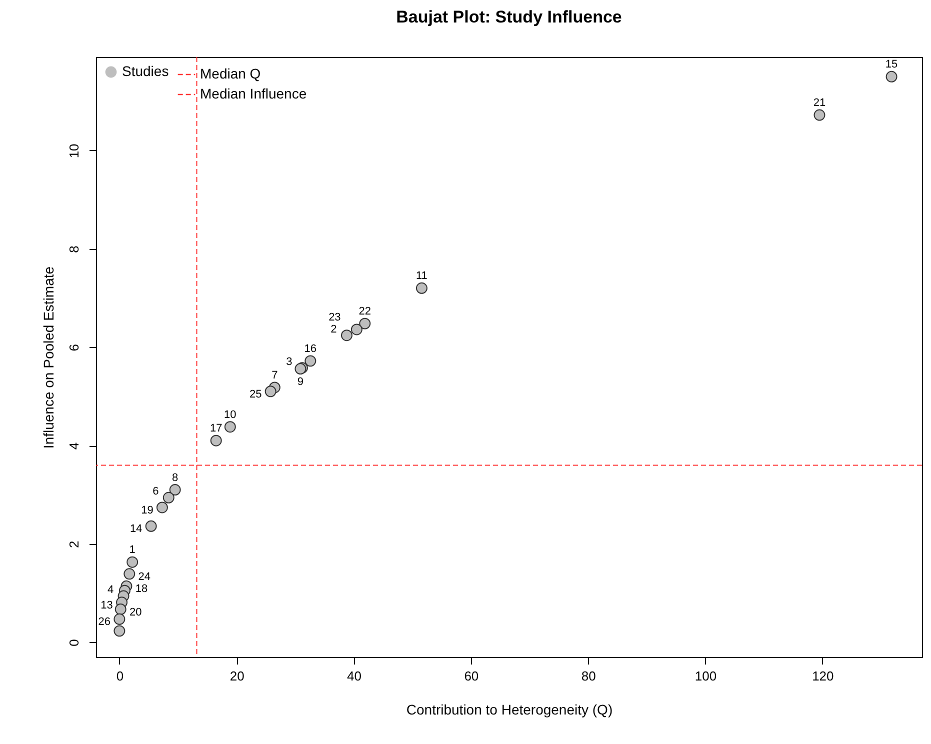  What do you see at coordinates (819, 103) in the screenshot?
I see `annotation: 21` at bounding box center [819, 103].